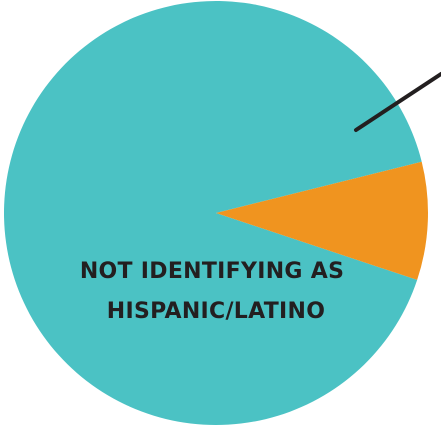 This screenshot has width=441, height=433. I want to click on pie-slice-hispanic, so click(322, 220).